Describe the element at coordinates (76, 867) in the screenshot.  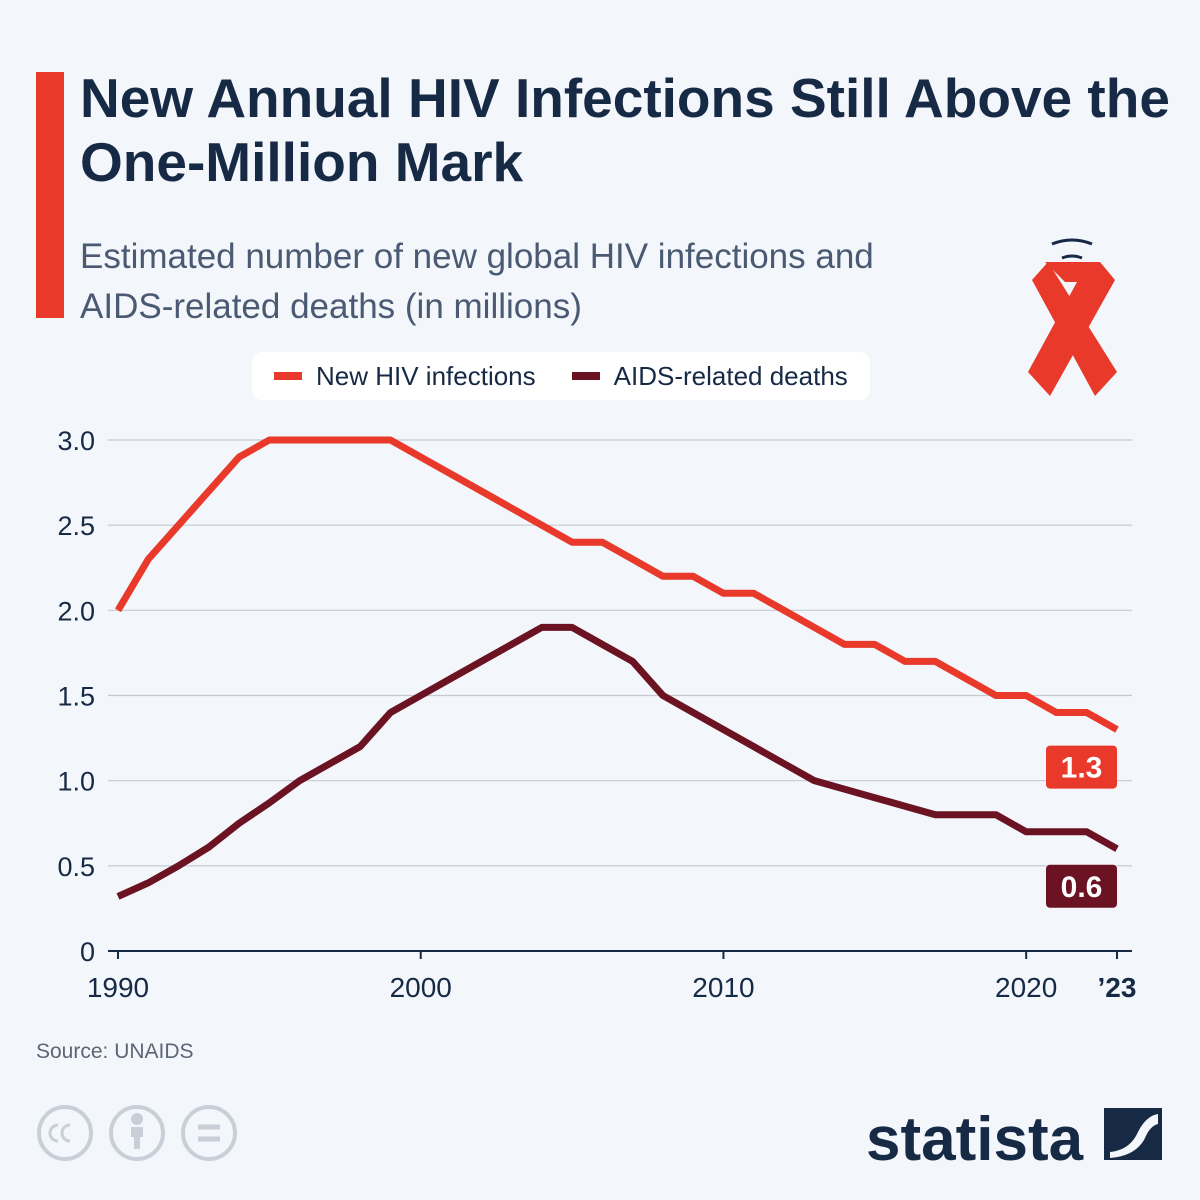
I see `y-tick-label: 0.5` at that location.